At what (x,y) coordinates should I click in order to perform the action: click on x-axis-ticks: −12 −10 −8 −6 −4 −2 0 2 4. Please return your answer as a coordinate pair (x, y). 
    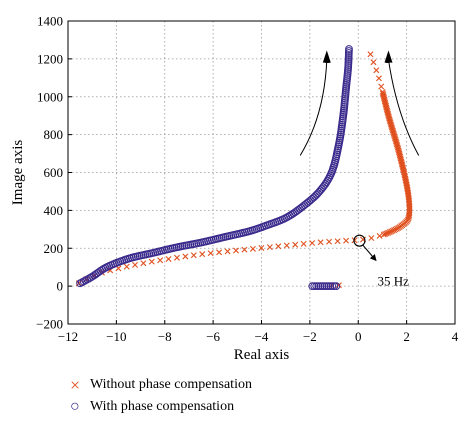
    Looking at the image, I should click on (258, 332).